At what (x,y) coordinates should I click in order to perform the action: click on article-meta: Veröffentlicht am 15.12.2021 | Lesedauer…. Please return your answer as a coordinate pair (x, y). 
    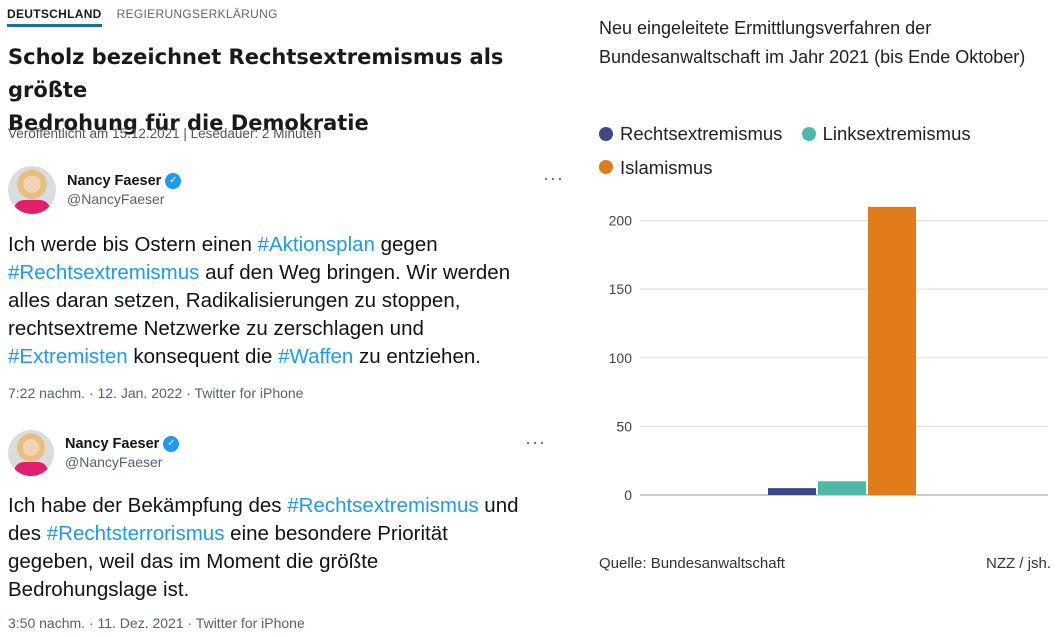
    Looking at the image, I should click on (165, 133).